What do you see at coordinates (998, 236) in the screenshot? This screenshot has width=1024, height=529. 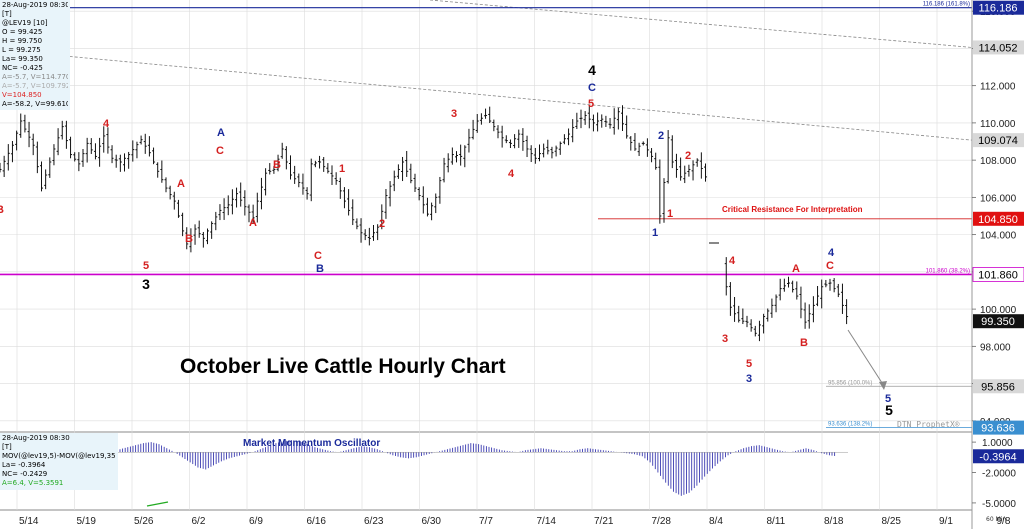 I see `y-tick-label: 104.000` at bounding box center [998, 236].